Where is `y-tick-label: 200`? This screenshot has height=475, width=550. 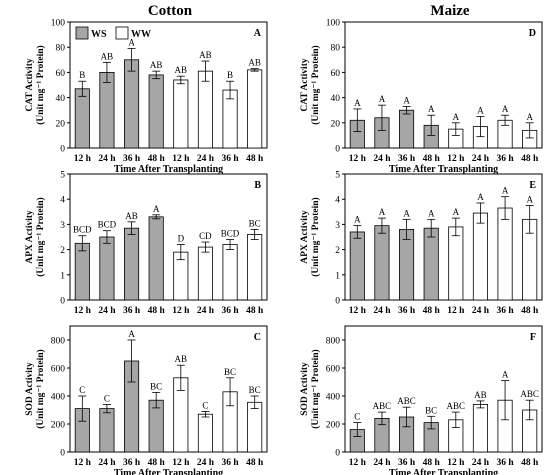 y-tick-label: 200 is located at coordinates (333, 426).